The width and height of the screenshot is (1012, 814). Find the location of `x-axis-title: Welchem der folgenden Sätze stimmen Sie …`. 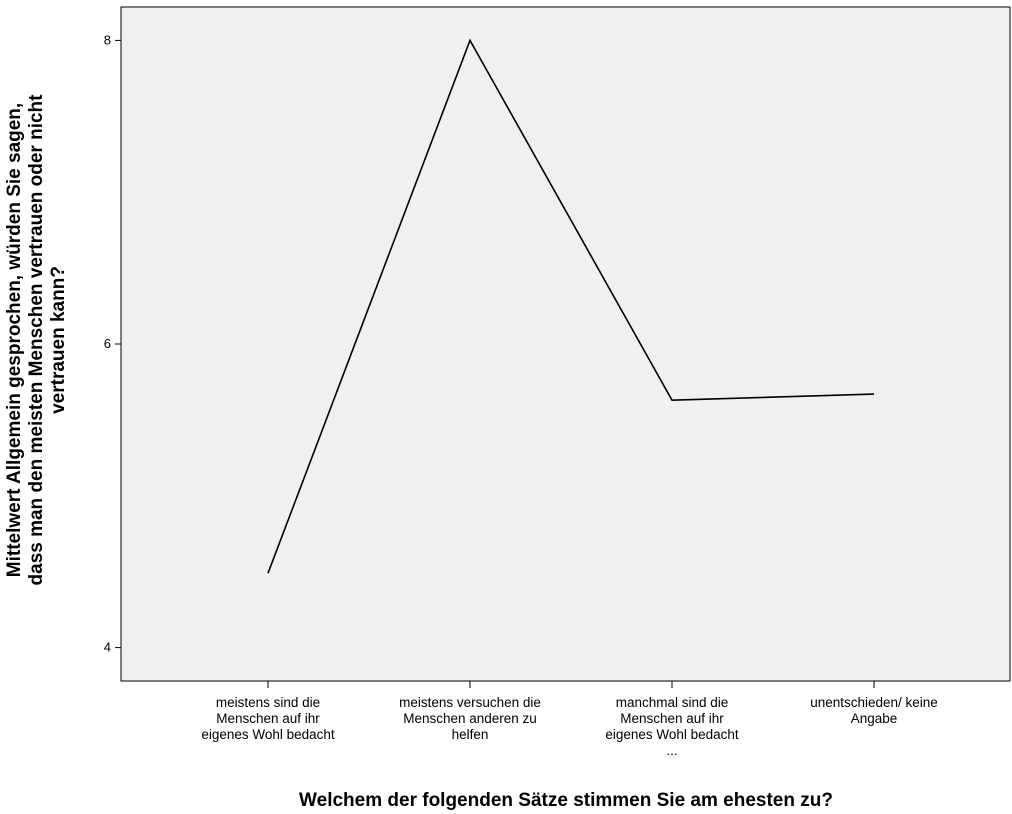

x-axis-title: Welchem der folgenden Sätze stimmen Sie … is located at coordinates (566, 800).